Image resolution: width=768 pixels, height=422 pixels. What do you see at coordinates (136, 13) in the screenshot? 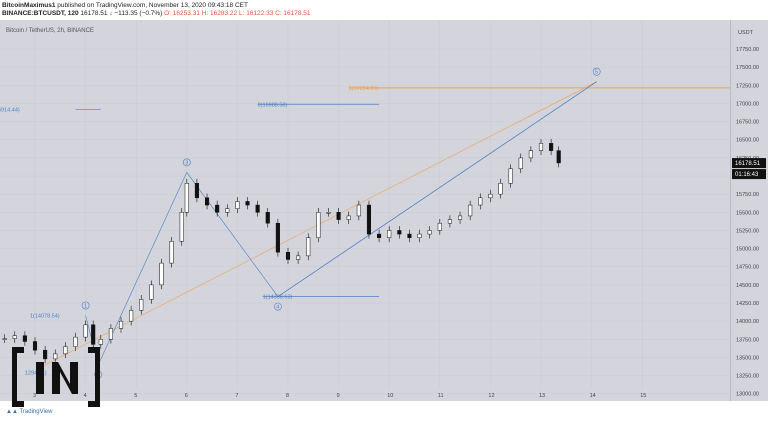
I see `price-change: ↓ −113.35 (−0.7%)` at bounding box center [136, 13].